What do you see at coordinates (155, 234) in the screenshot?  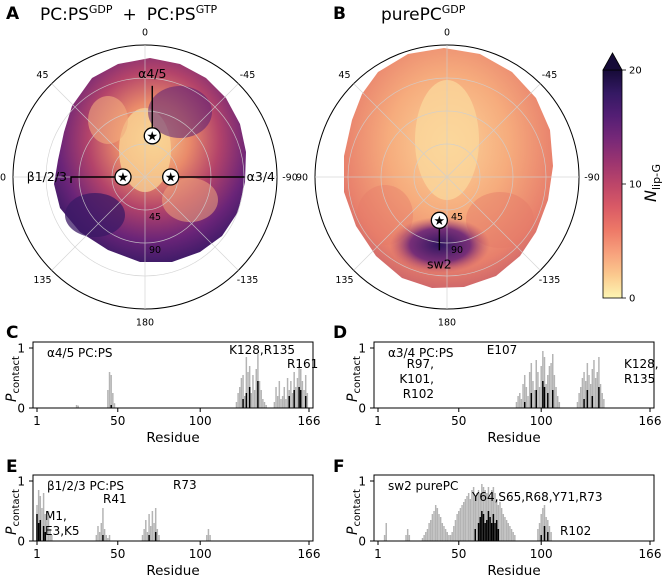 I see `polar-a-radial-labels: 45 90` at bounding box center [155, 234].